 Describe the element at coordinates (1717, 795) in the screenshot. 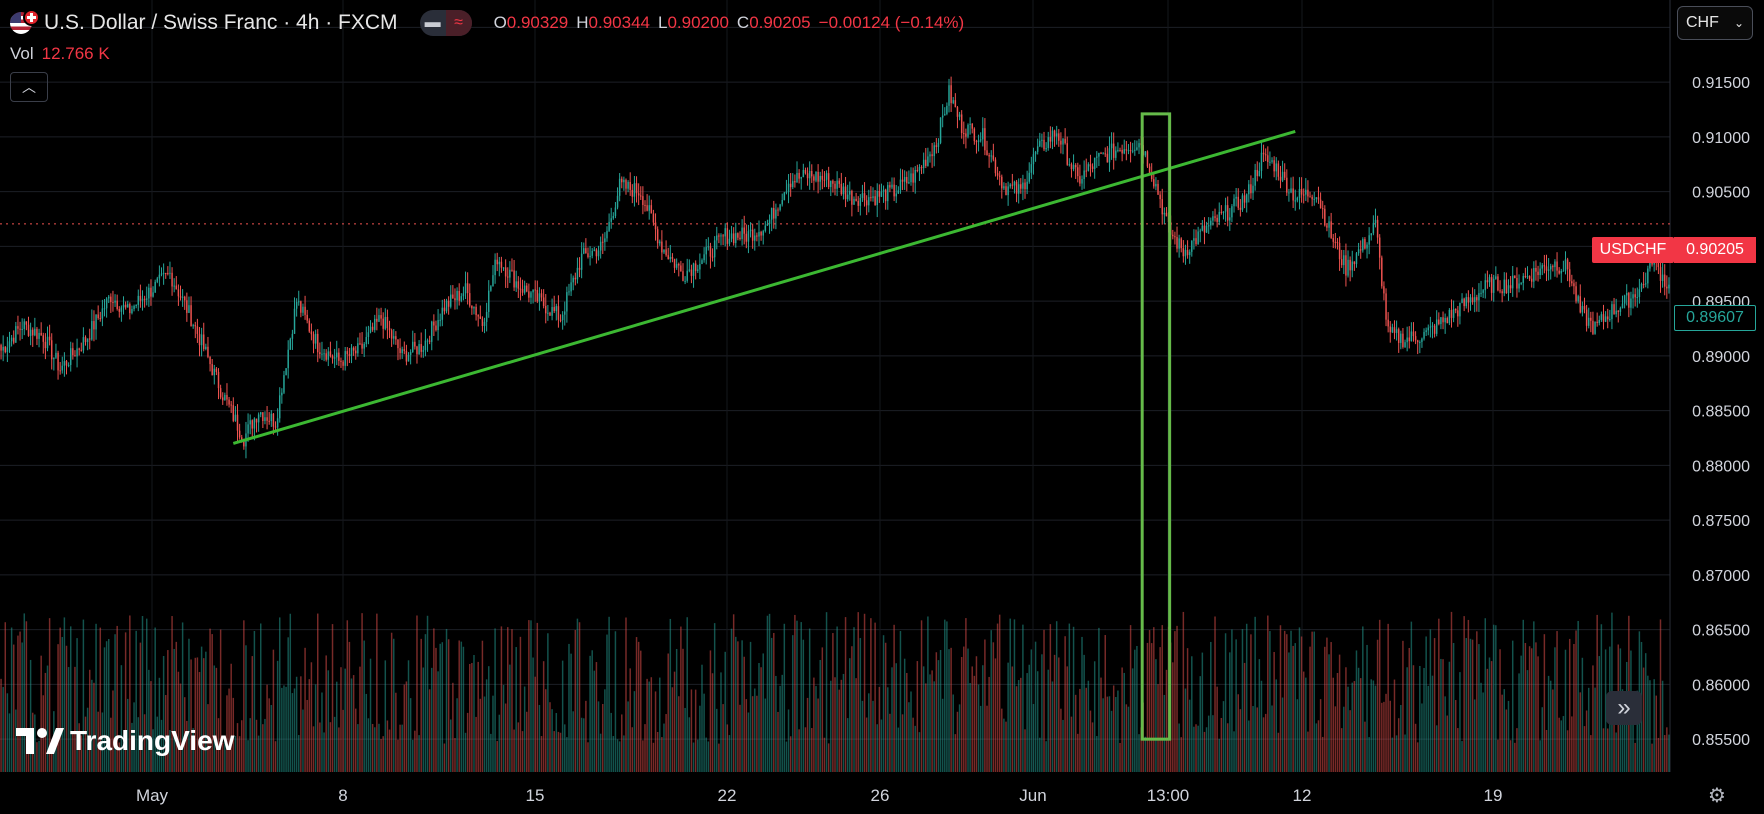

I see `settings-button: ⚙` at that location.